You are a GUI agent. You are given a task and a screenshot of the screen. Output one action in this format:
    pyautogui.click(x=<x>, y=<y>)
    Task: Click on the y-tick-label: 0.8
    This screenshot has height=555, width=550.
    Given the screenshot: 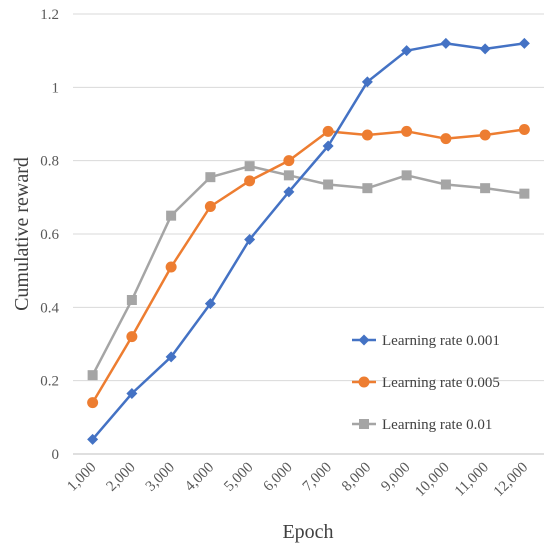 What is the action you would take?
    pyautogui.click(x=49, y=162)
    